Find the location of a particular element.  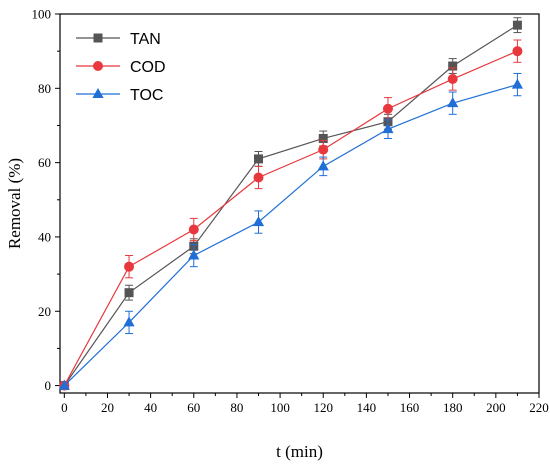

legend-item-tan: TAN is located at coordinates (118, 39).